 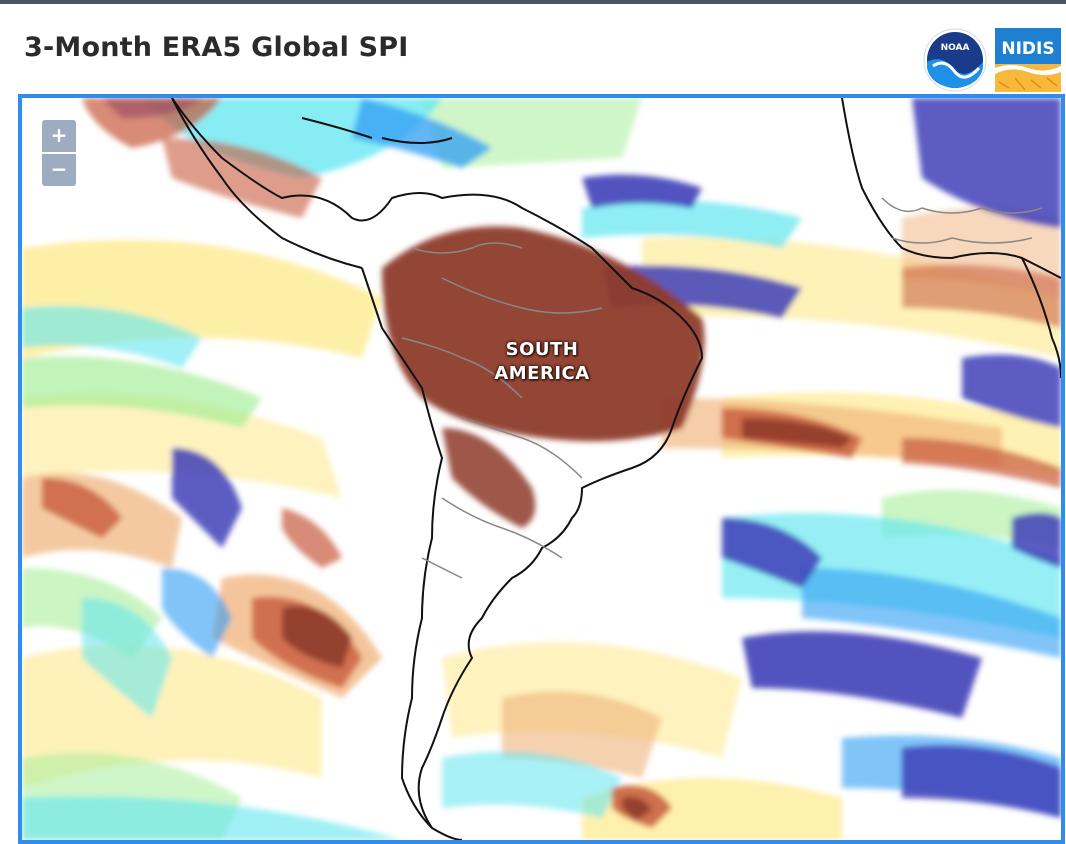 What do you see at coordinates (542, 349) in the screenshot?
I see `region-label-line1: SOUTH` at bounding box center [542, 349].